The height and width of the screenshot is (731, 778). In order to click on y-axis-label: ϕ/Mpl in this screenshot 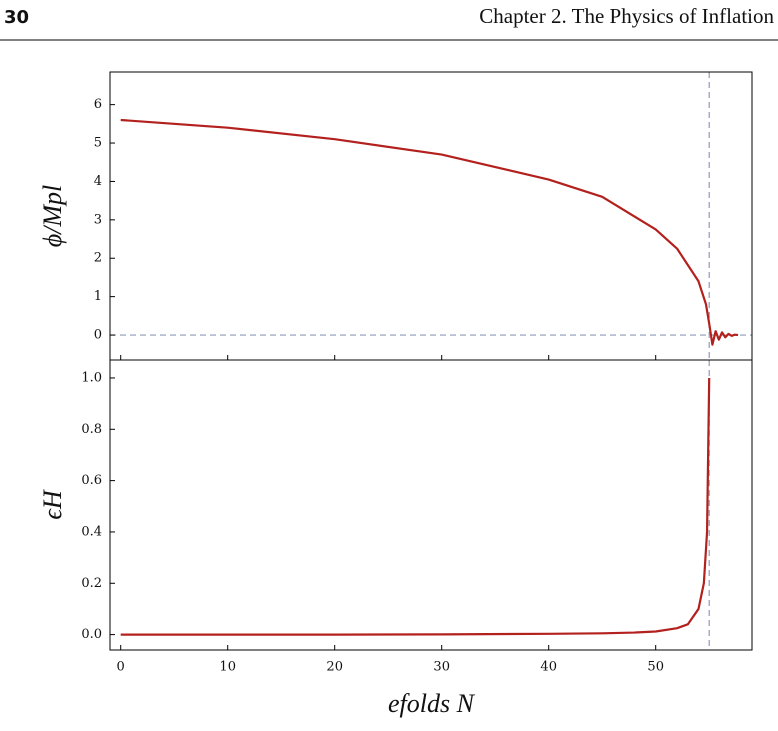, I will do `click(52, 216)`.